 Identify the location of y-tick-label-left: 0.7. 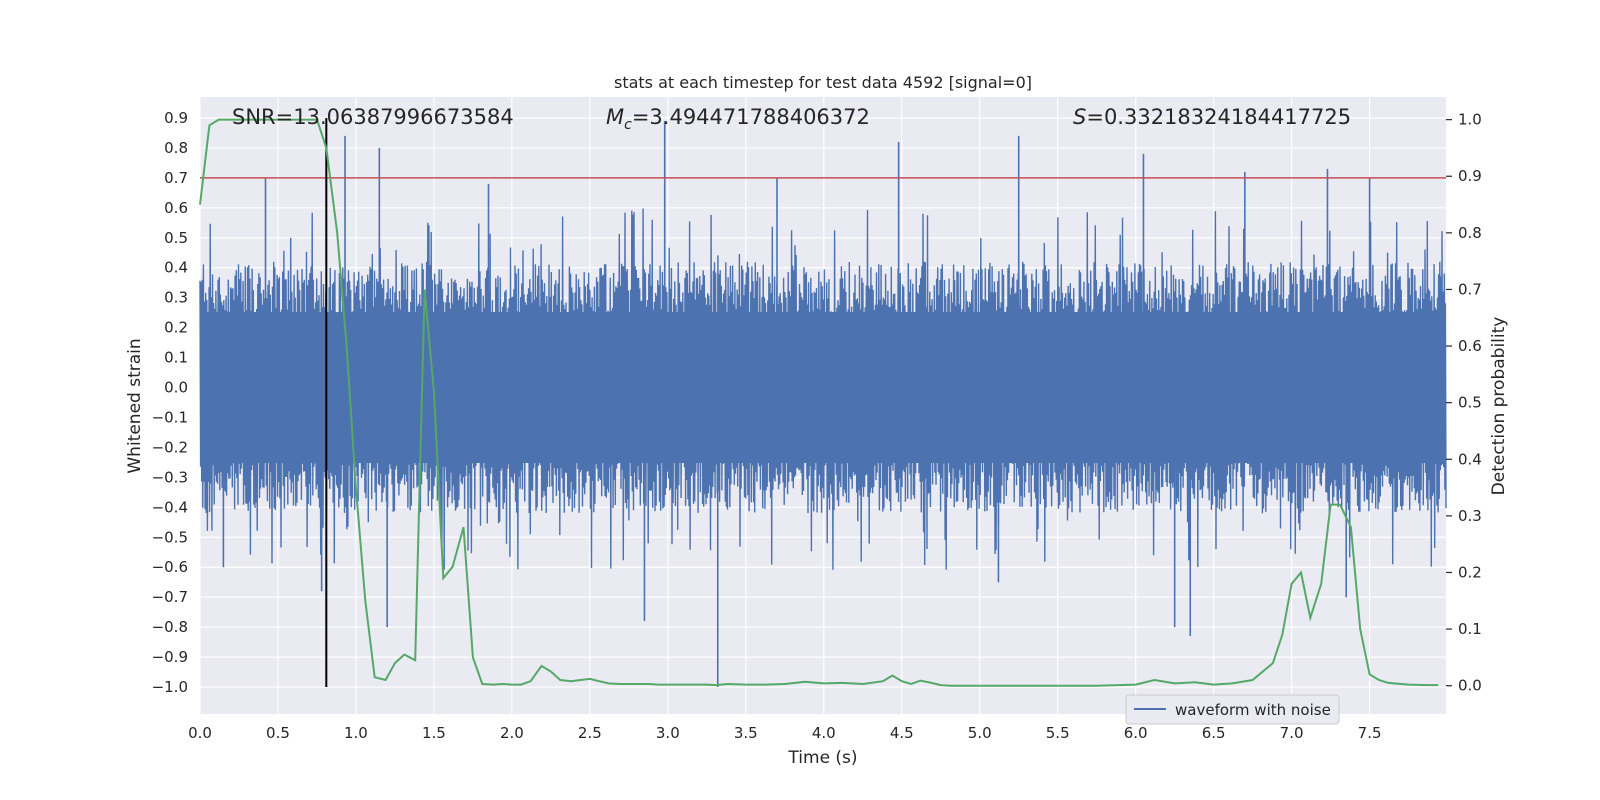
(176, 178).